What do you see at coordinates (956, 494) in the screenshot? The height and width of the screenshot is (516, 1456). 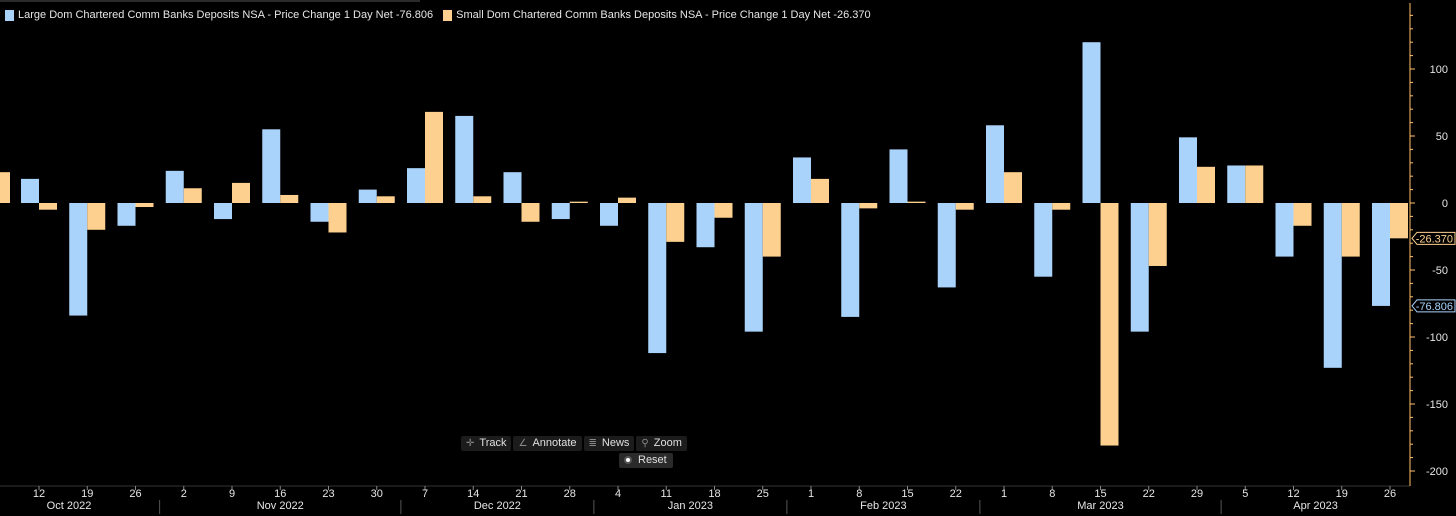 I see `x-tick-label: 22` at bounding box center [956, 494].